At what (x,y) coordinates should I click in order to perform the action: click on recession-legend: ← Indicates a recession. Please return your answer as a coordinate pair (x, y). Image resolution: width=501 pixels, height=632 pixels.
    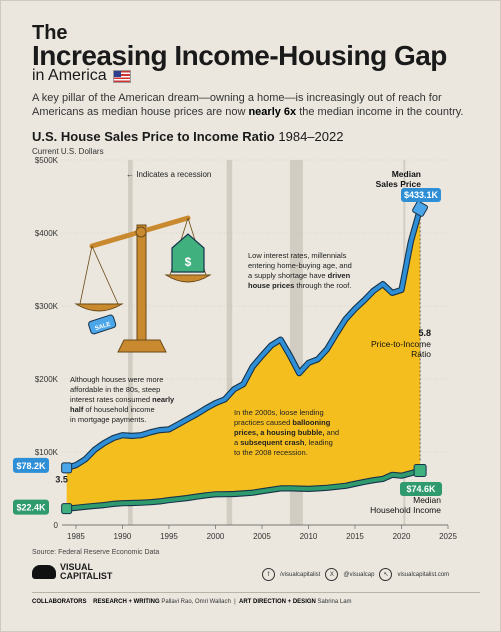
    Looking at the image, I should click on (168, 174).